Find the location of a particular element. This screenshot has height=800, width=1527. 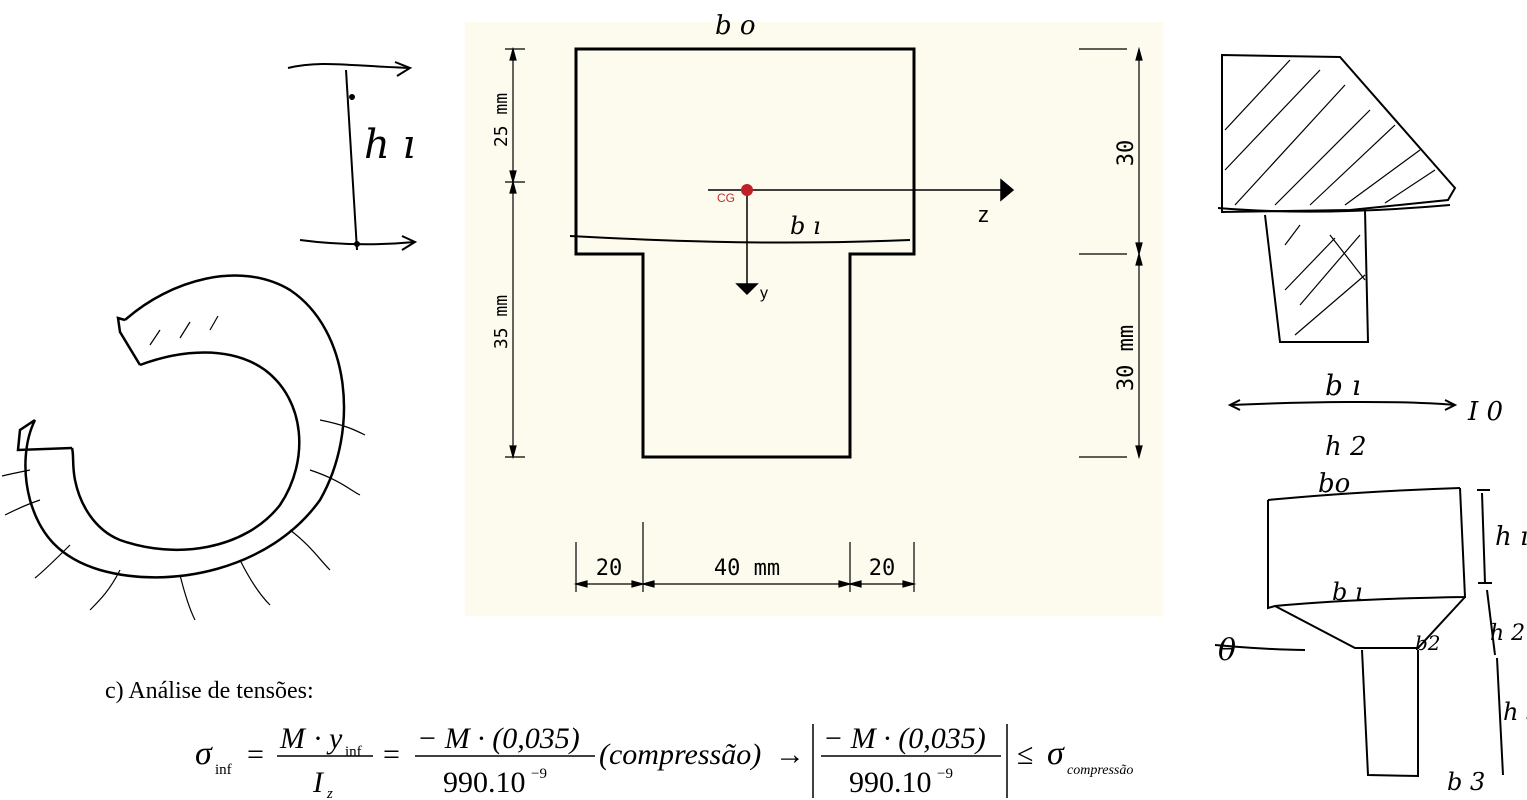

eq-equals-1: = is located at coordinates (255, 754).